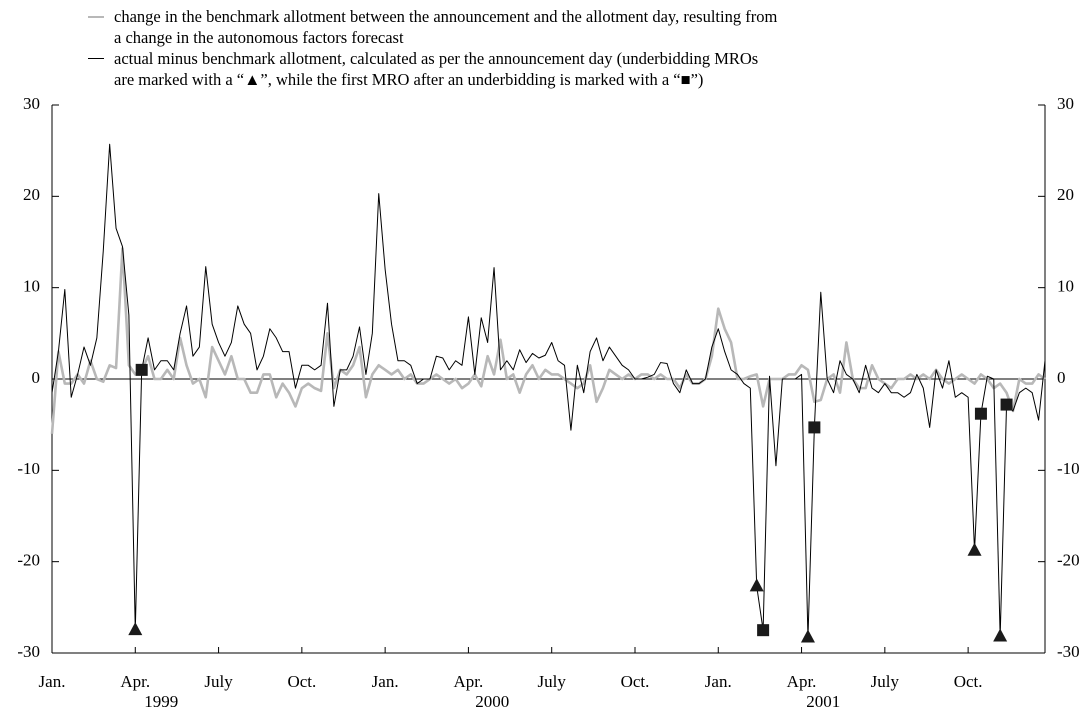 This screenshot has height=715, width=1085. What do you see at coordinates (1068, 468) in the screenshot?
I see `y2-tick-label: -10` at bounding box center [1068, 468].